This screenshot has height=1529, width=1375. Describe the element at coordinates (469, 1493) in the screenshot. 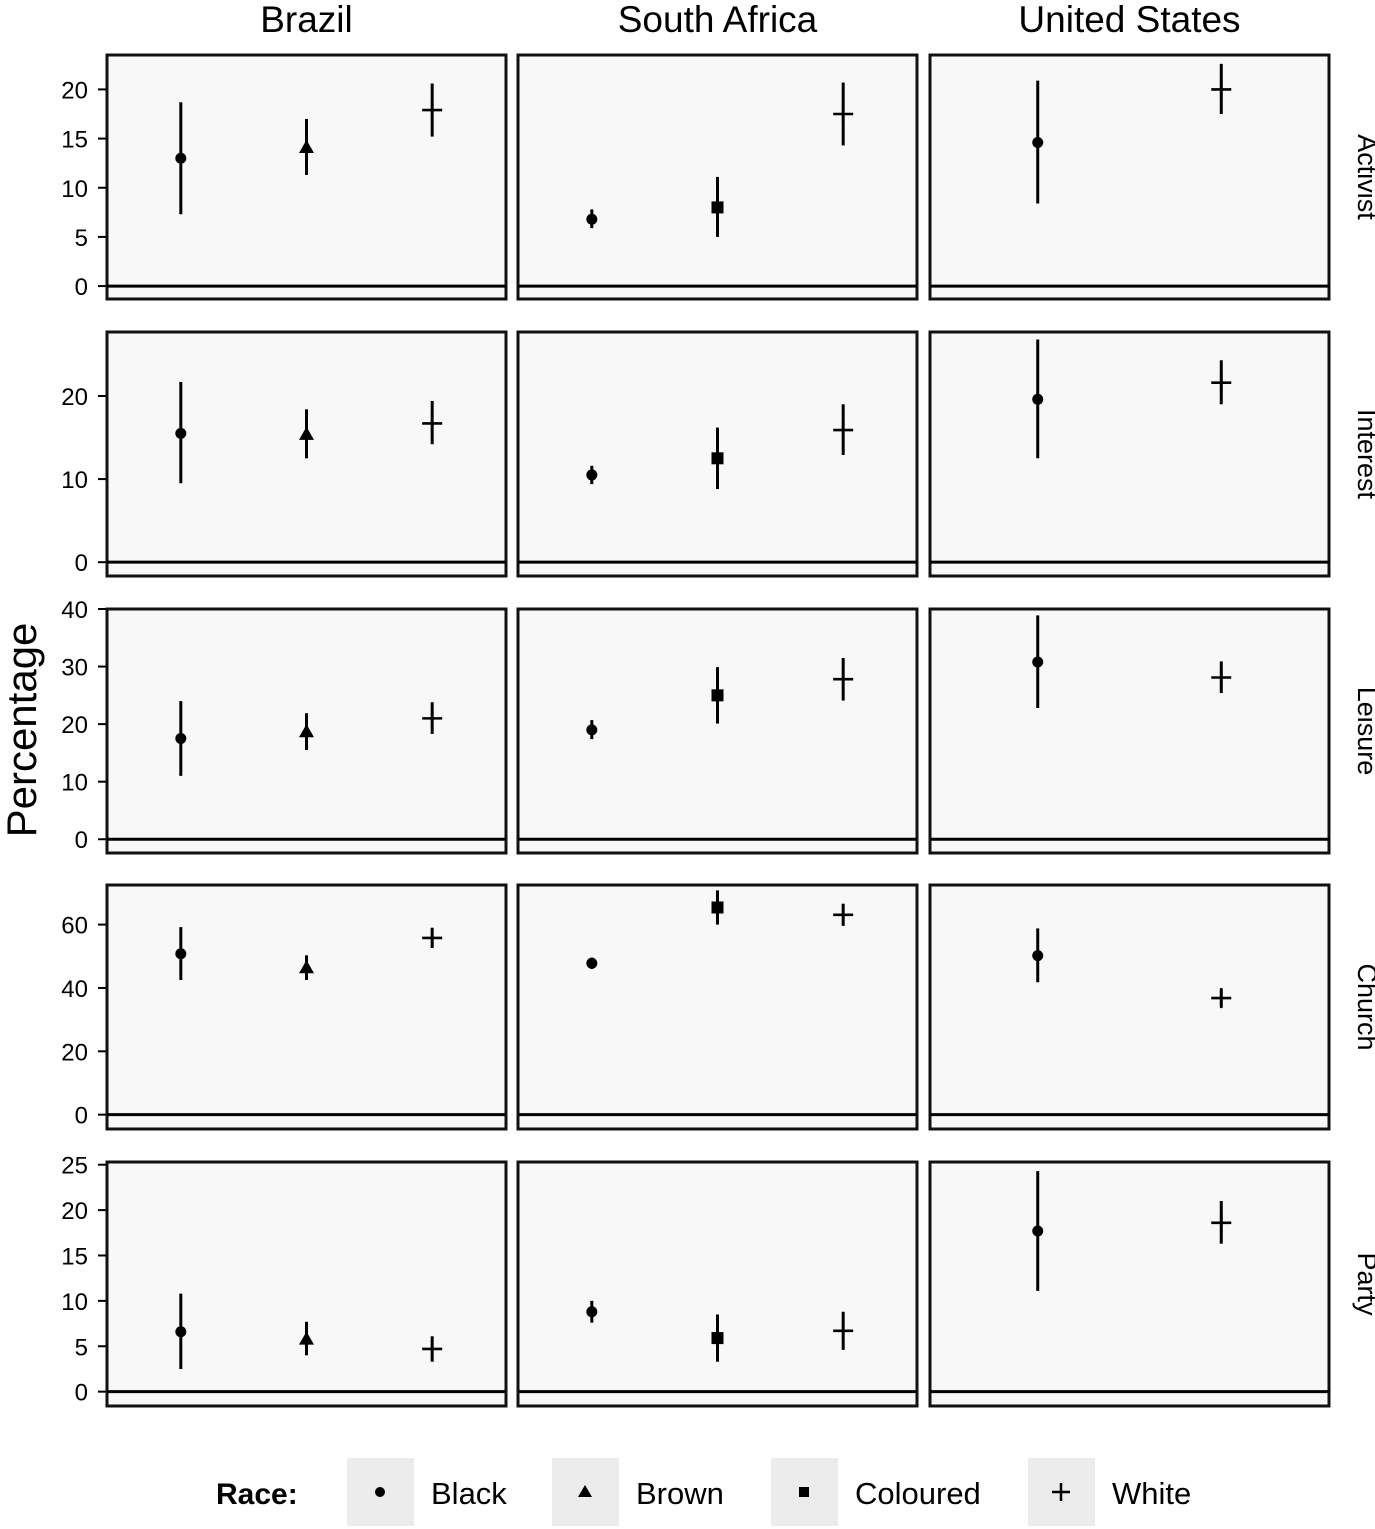

I see `legend-label: Black` at that location.